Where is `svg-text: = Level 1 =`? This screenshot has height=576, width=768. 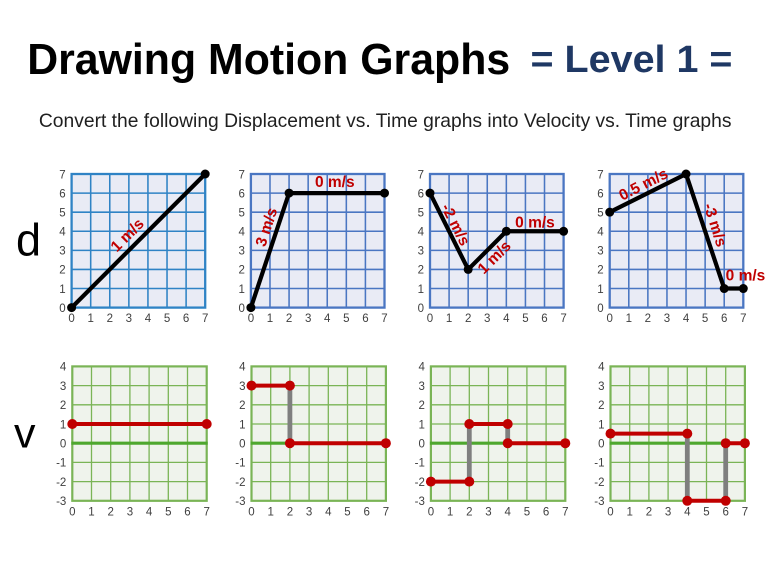 svg-text: = Level 1 = is located at coordinates (632, 60).